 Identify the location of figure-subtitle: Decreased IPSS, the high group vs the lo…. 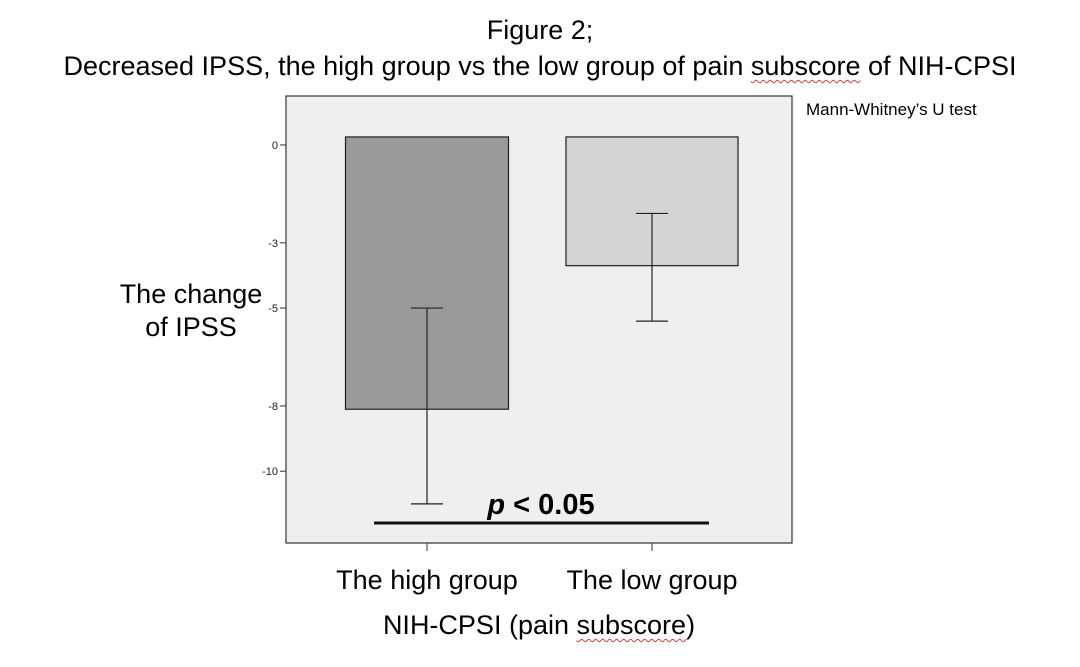
(540, 66).